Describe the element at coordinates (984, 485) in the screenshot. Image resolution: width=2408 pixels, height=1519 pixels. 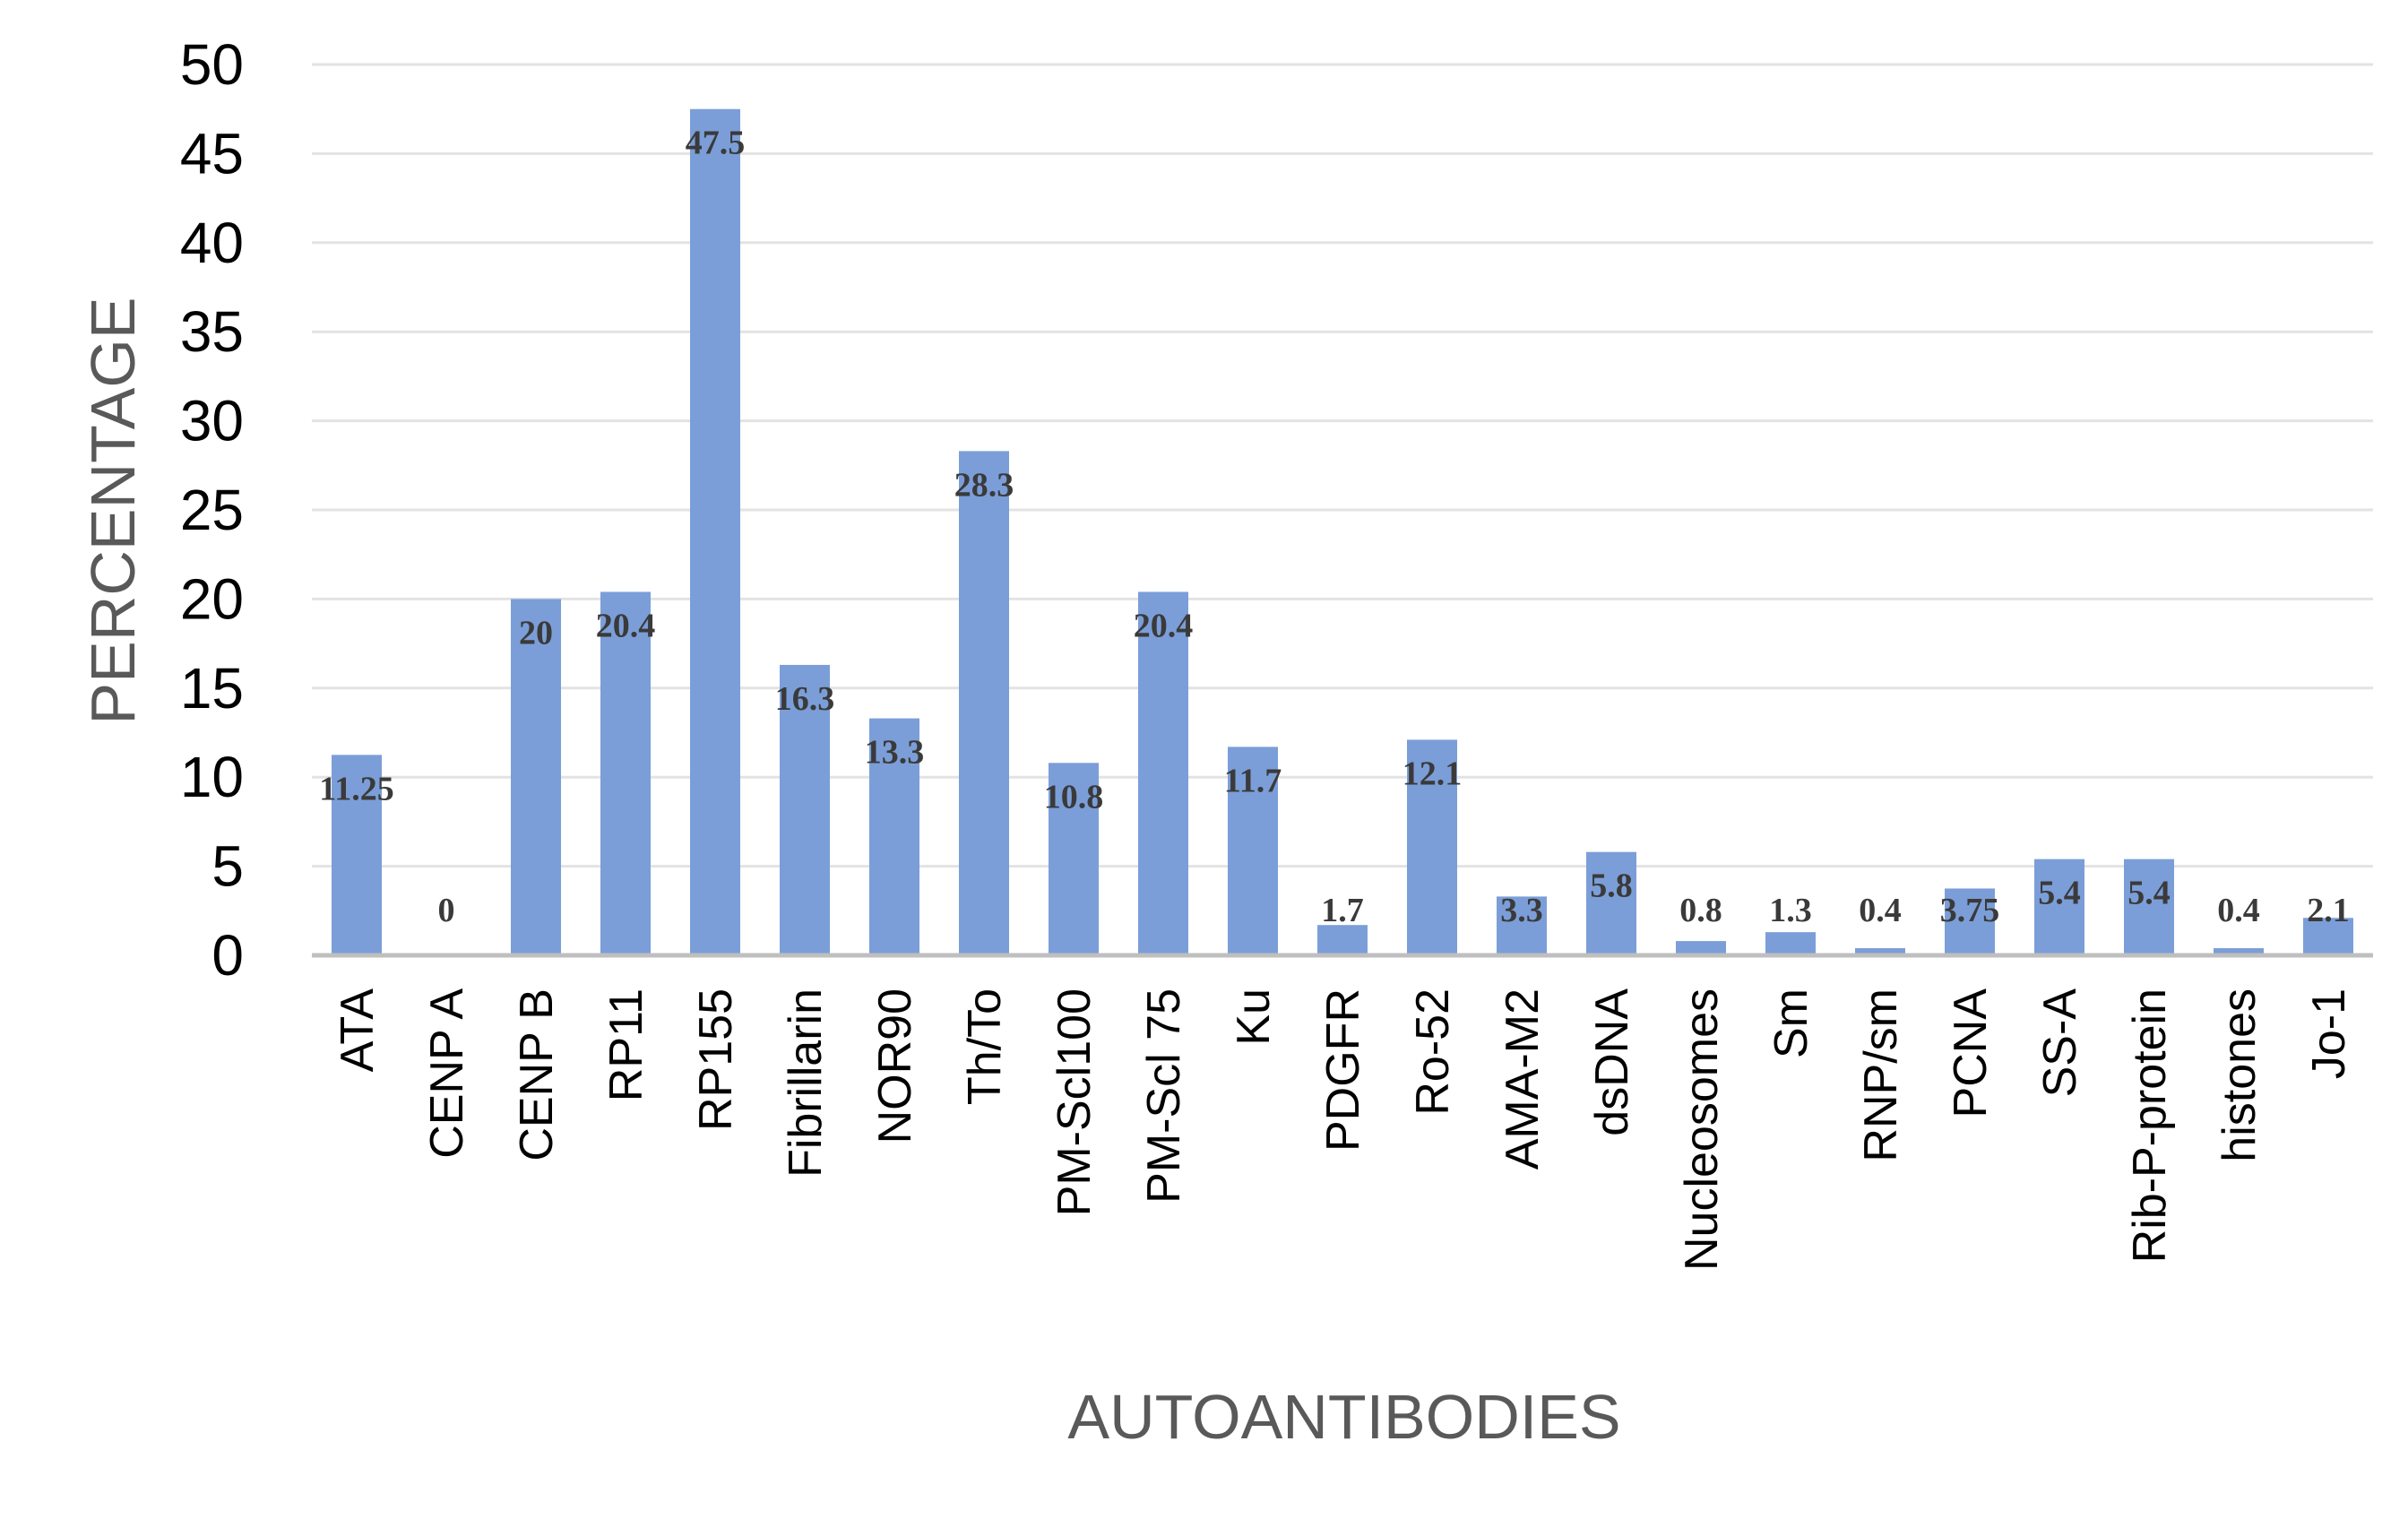
I see `data-label: 28.3` at that location.